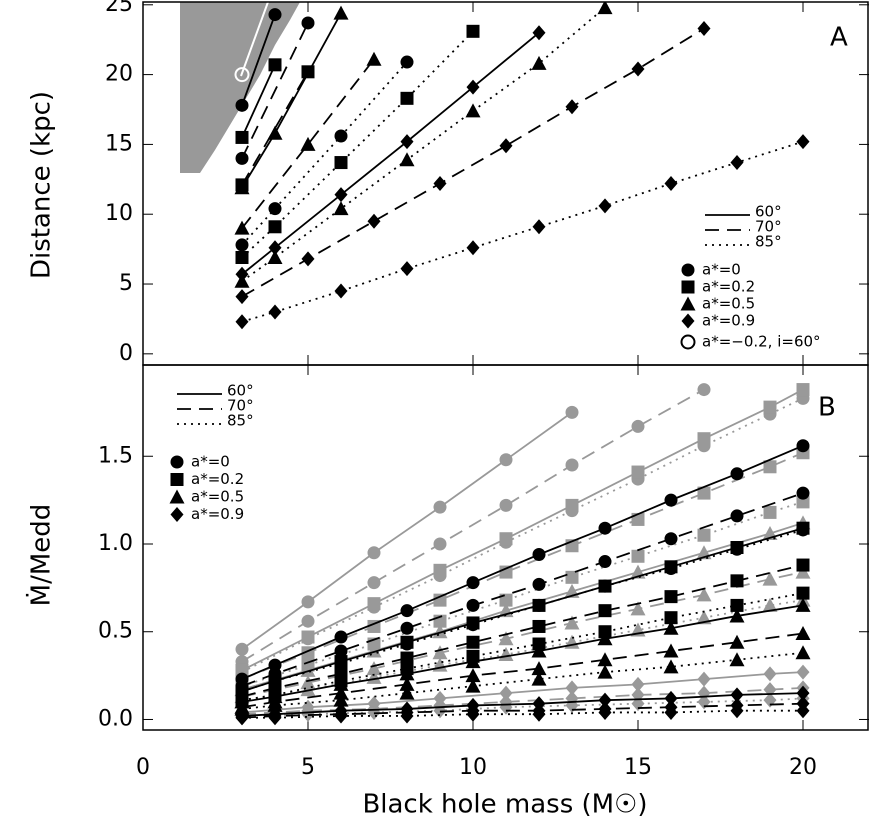 This screenshot has width=870, height=835. I want to click on x-tick-label: 10, so click(473, 767).